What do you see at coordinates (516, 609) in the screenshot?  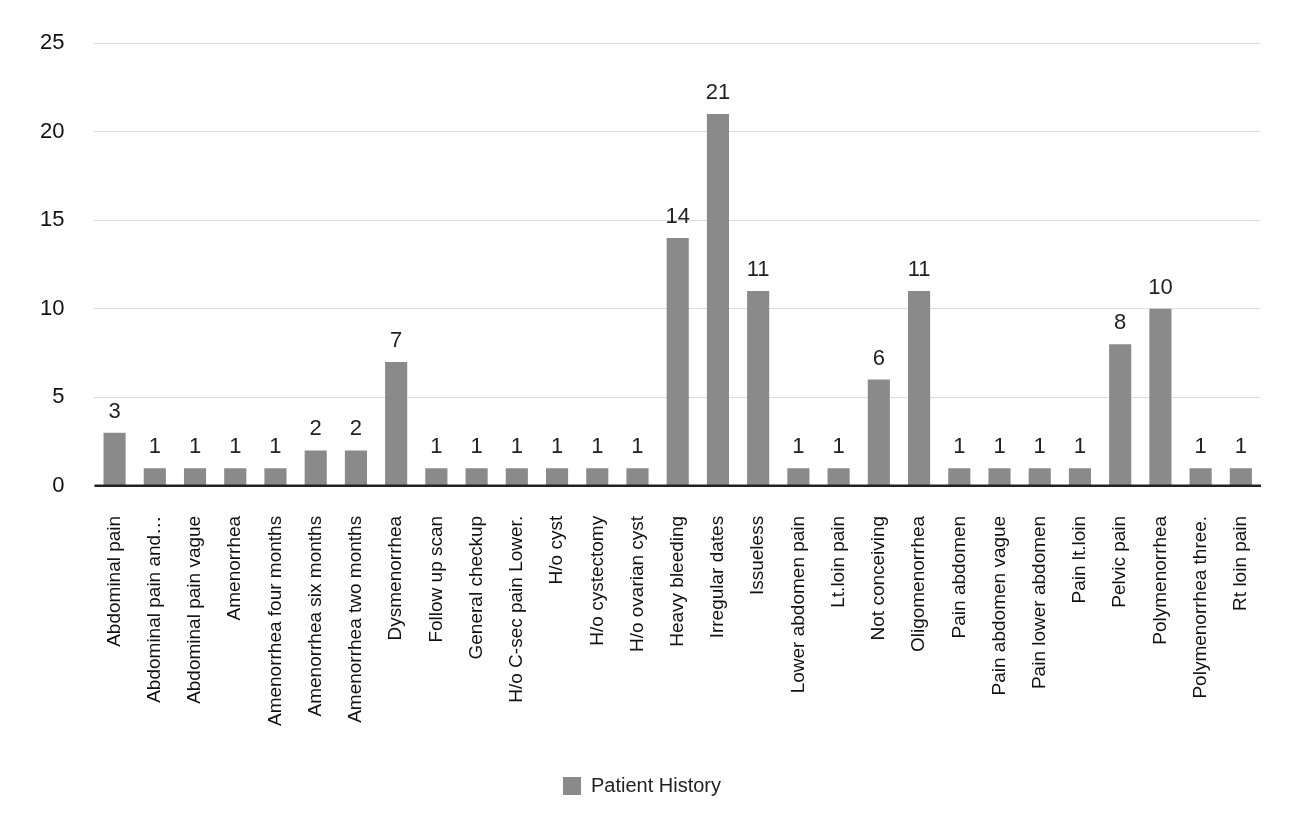 I see `x-tick-label: H/o C-sec pain Lower.` at bounding box center [516, 609].